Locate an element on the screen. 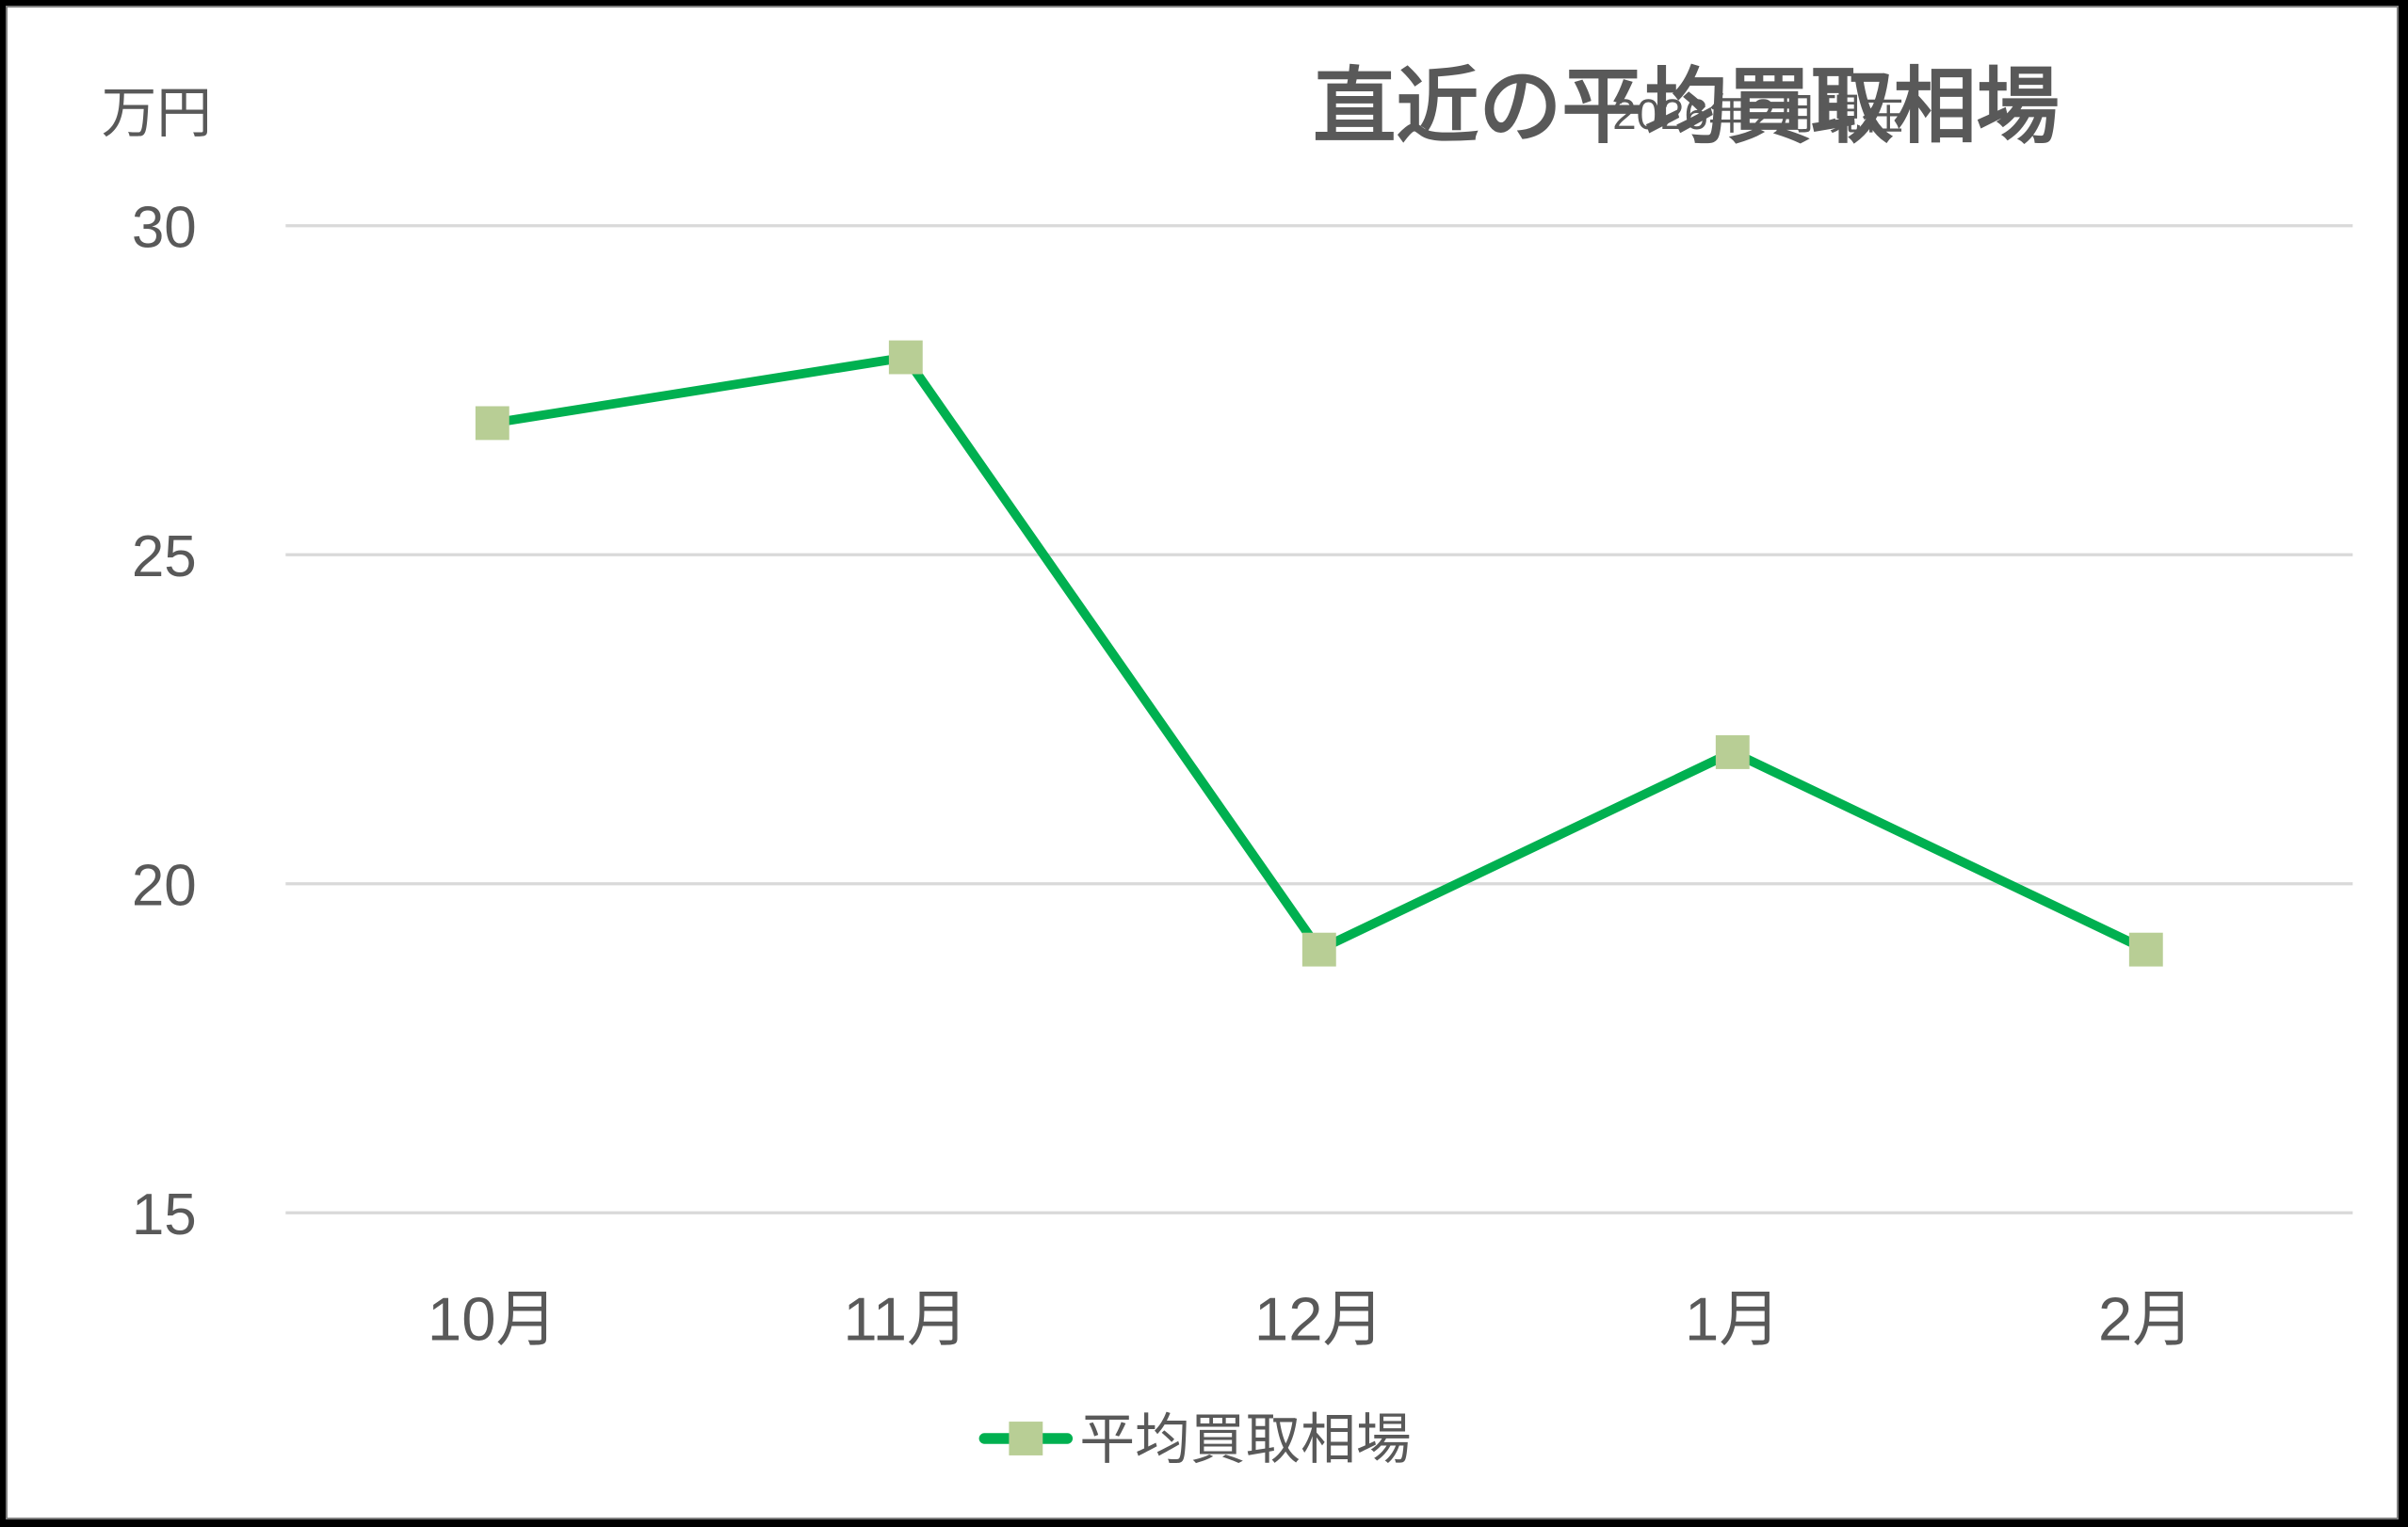  x-tick-label: 2月 is located at coordinates (2146, 1319).